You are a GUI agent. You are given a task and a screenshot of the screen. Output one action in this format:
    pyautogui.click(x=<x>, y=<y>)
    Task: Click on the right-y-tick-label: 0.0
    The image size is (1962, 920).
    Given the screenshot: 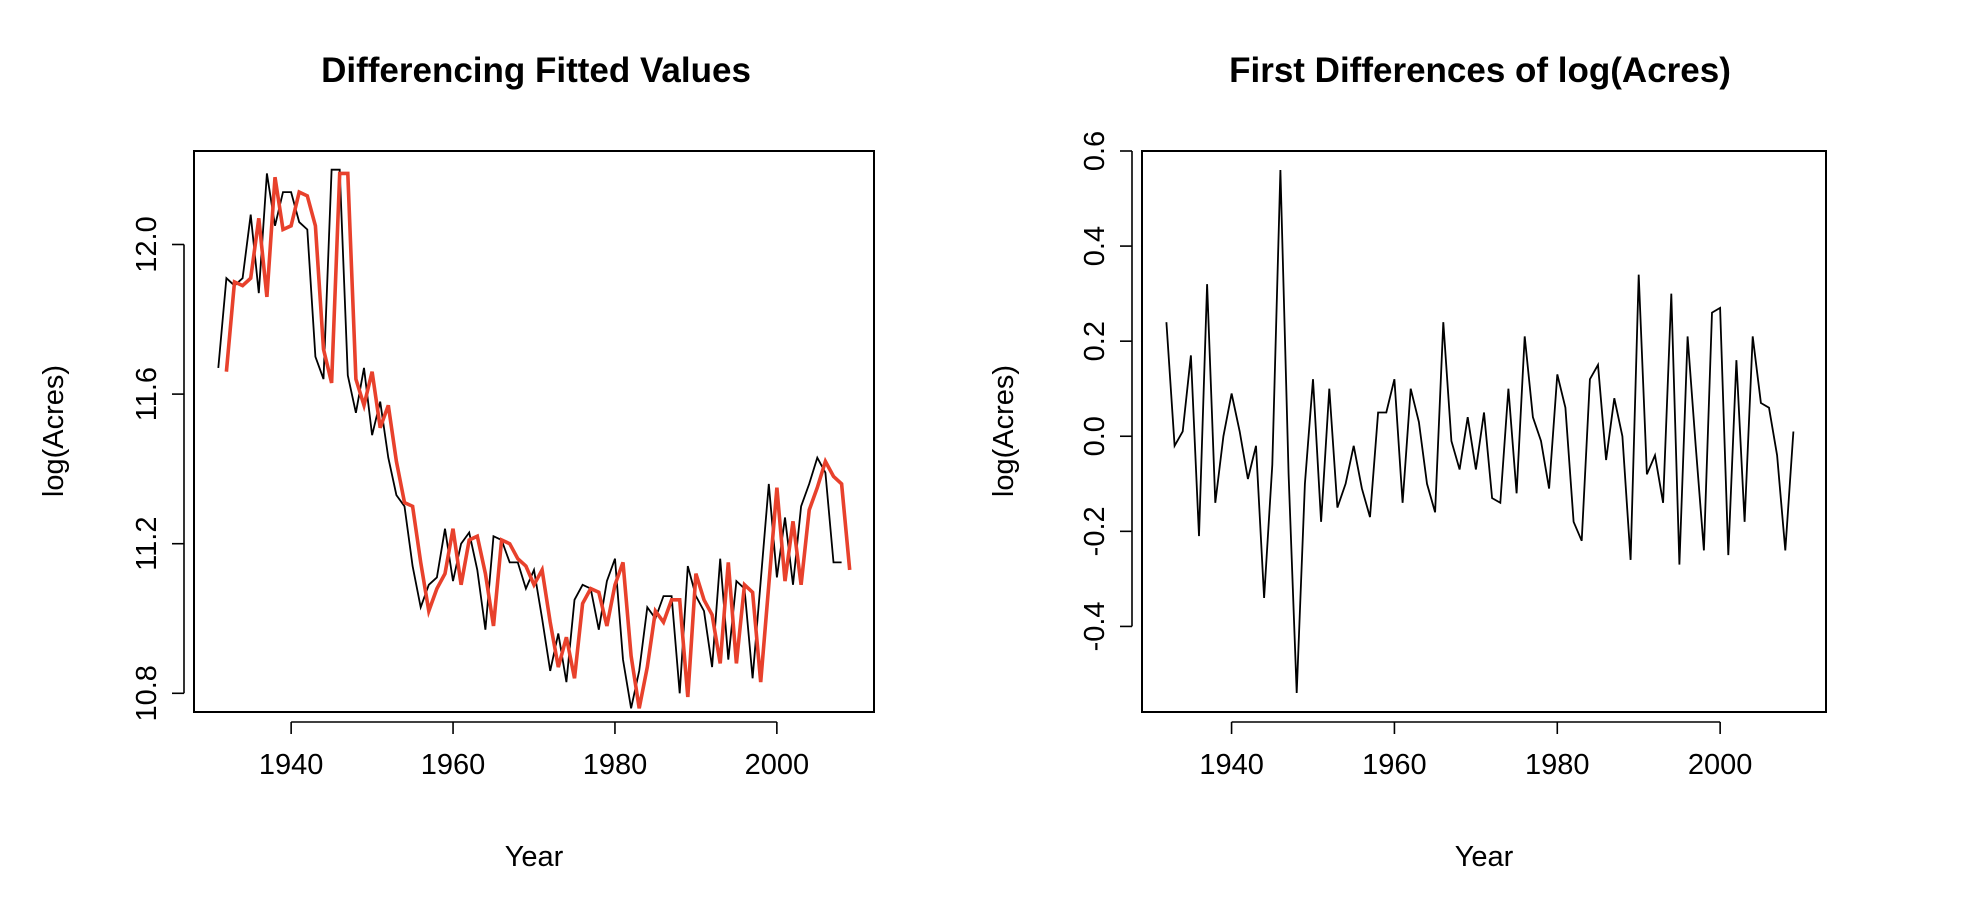 What is the action you would take?
    pyautogui.click(x=1095, y=436)
    